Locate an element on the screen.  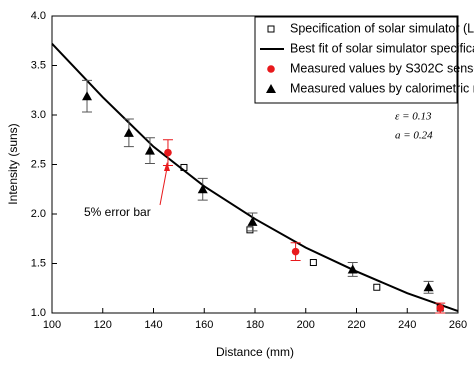
arrow is located at coordinates (163, 186).